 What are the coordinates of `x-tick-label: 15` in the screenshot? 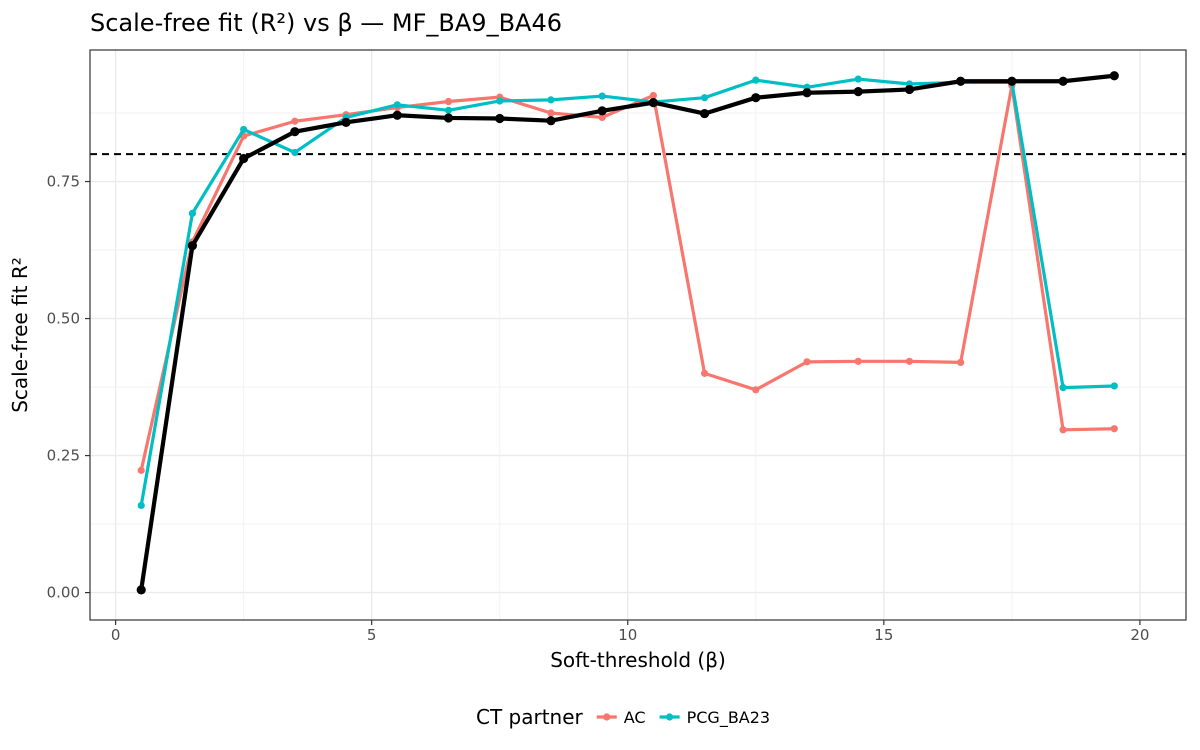 It's located at (883, 635).